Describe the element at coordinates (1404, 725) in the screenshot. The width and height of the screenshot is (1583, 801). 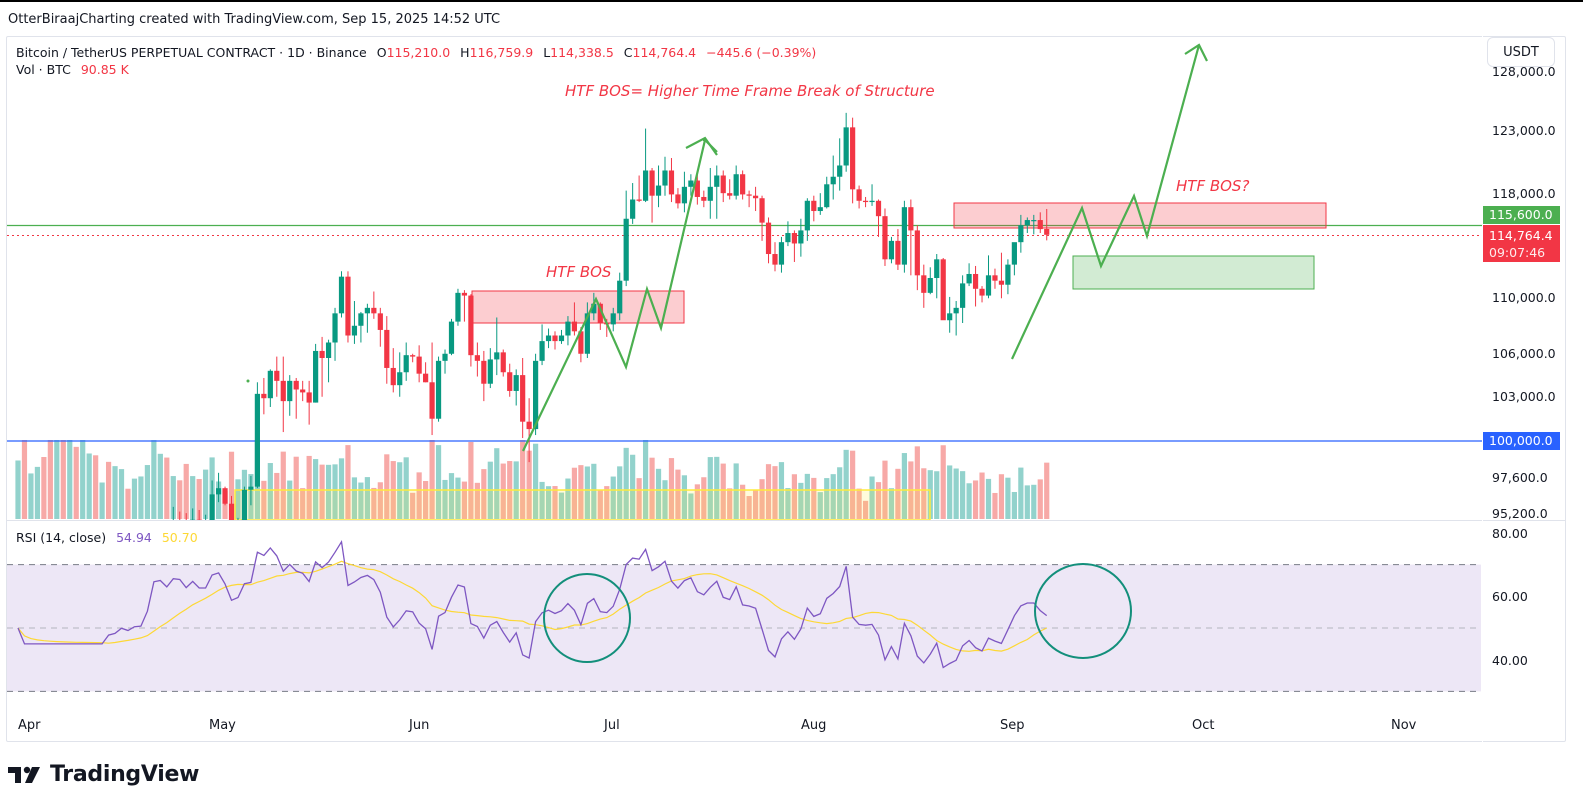
I see `month-label: Nov` at that location.